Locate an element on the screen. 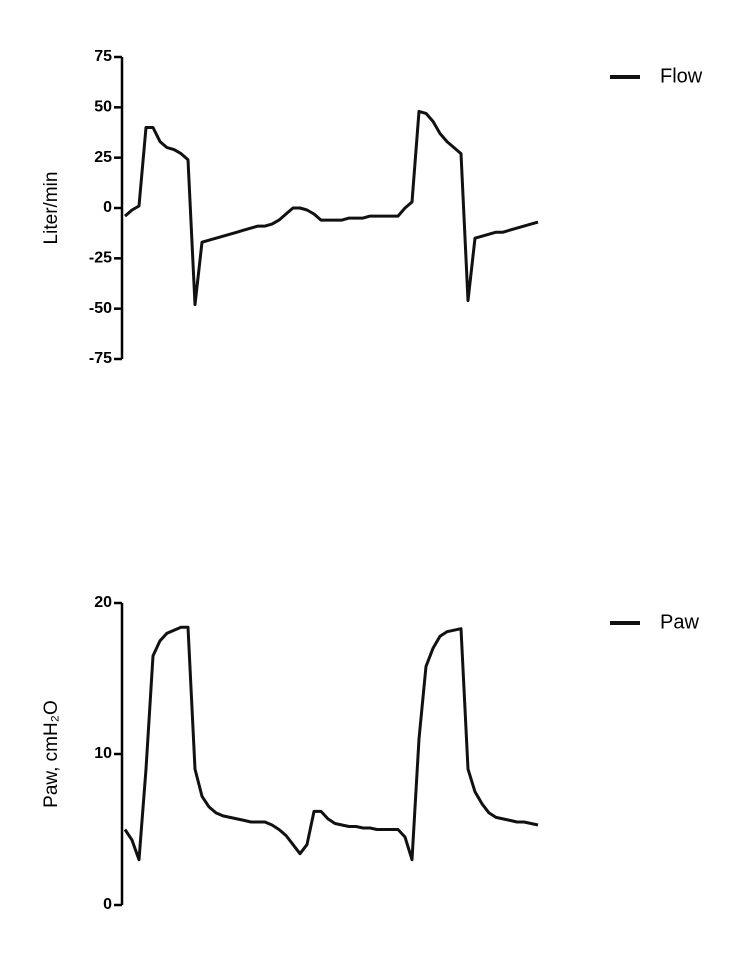  y-axis-label: Paw, cmH₂O is located at coordinates (51, 754).